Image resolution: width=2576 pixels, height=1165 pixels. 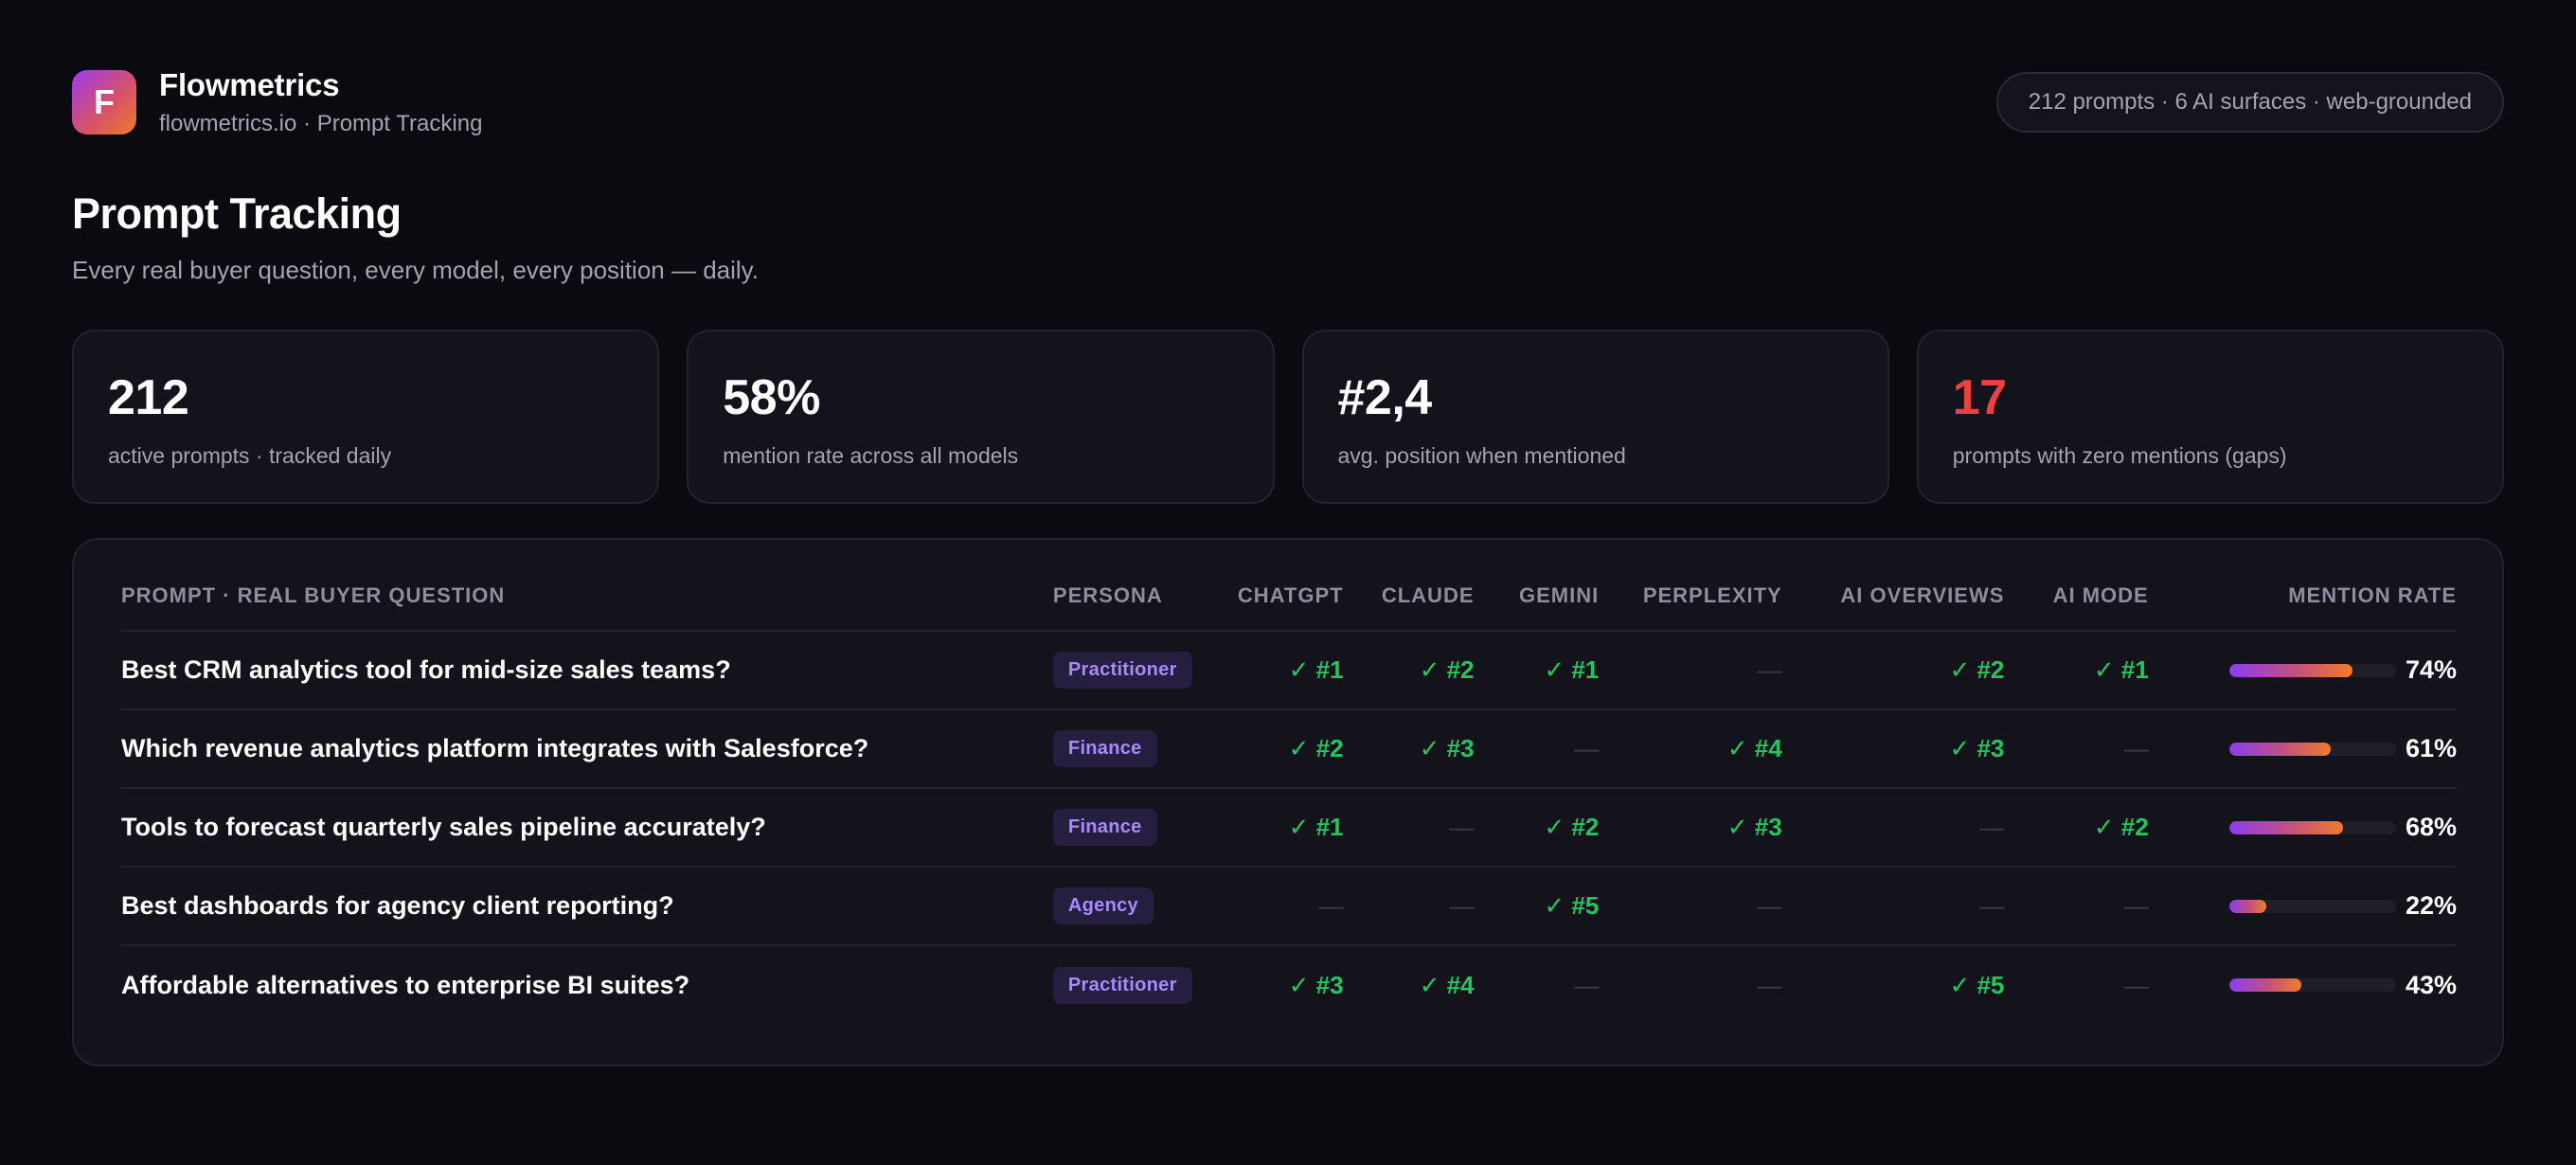 What do you see at coordinates (2076, 828) in the screenshot?
I see `position-ai-mode: ✓ #2` at bounding box center [2076, 828].